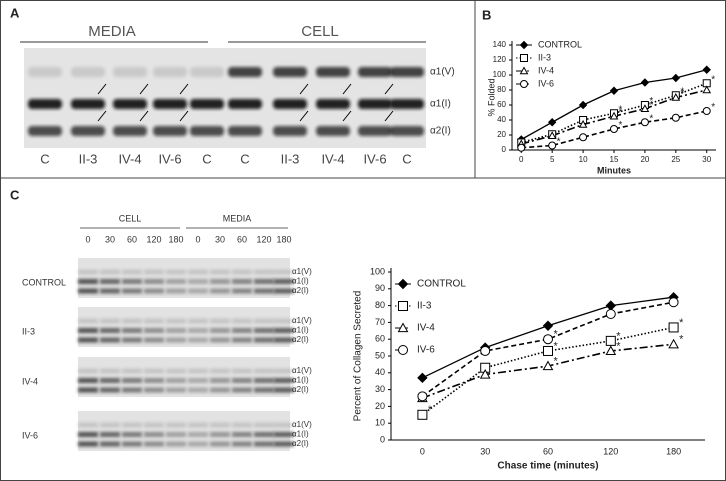 This screenshot has height=481, width=726. What do you see at coordinates (500, 74) in the screenshot?
I see `y-tick-label: 100` at bounding box center [500, 74].